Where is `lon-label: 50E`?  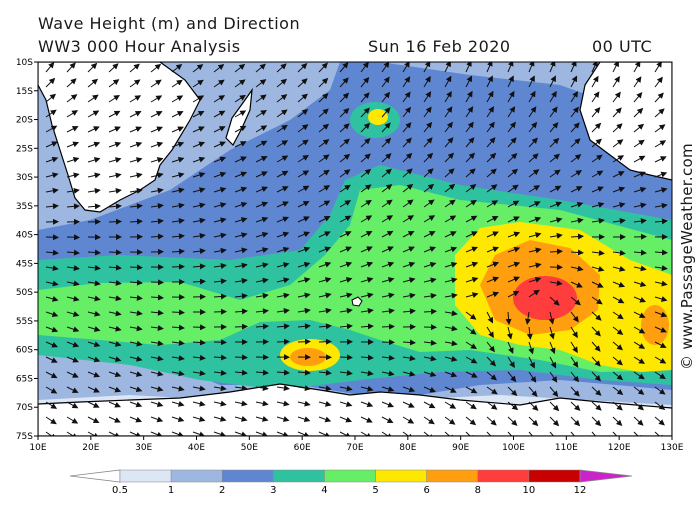 lon-label: 50E is located at coordinates (249, 448).